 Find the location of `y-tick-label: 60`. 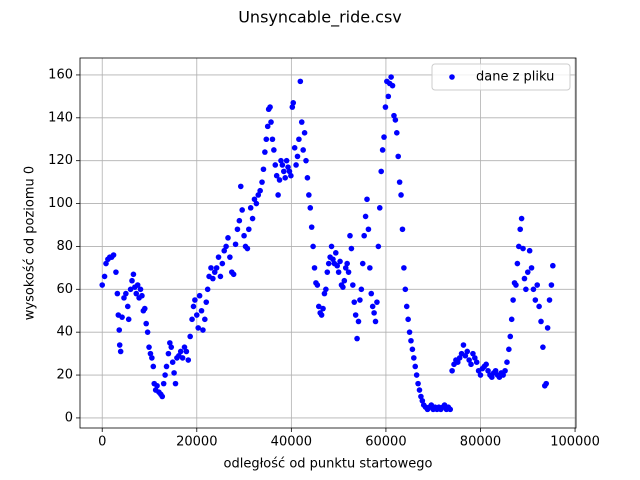

y-tick-label: 60 is located at coordinates (64, 289).